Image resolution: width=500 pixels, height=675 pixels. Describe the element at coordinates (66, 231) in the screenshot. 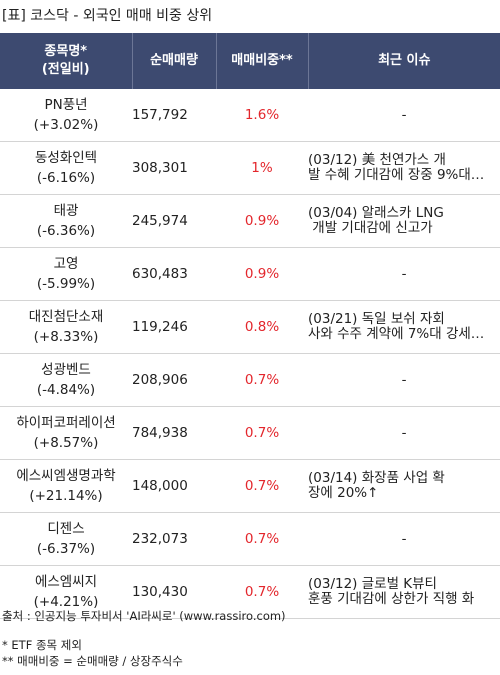

I see `stock-change: (-6.36%)` at that location.